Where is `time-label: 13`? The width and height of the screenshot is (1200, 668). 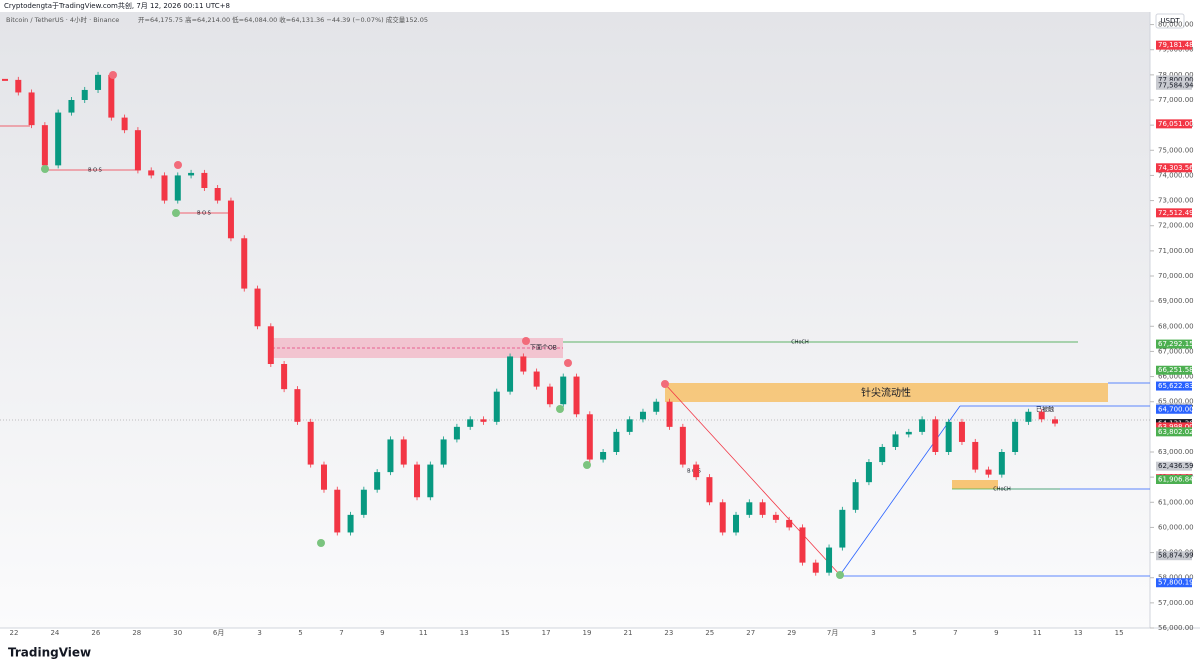 time-label: 13 is located at coordinates (1078, 633).